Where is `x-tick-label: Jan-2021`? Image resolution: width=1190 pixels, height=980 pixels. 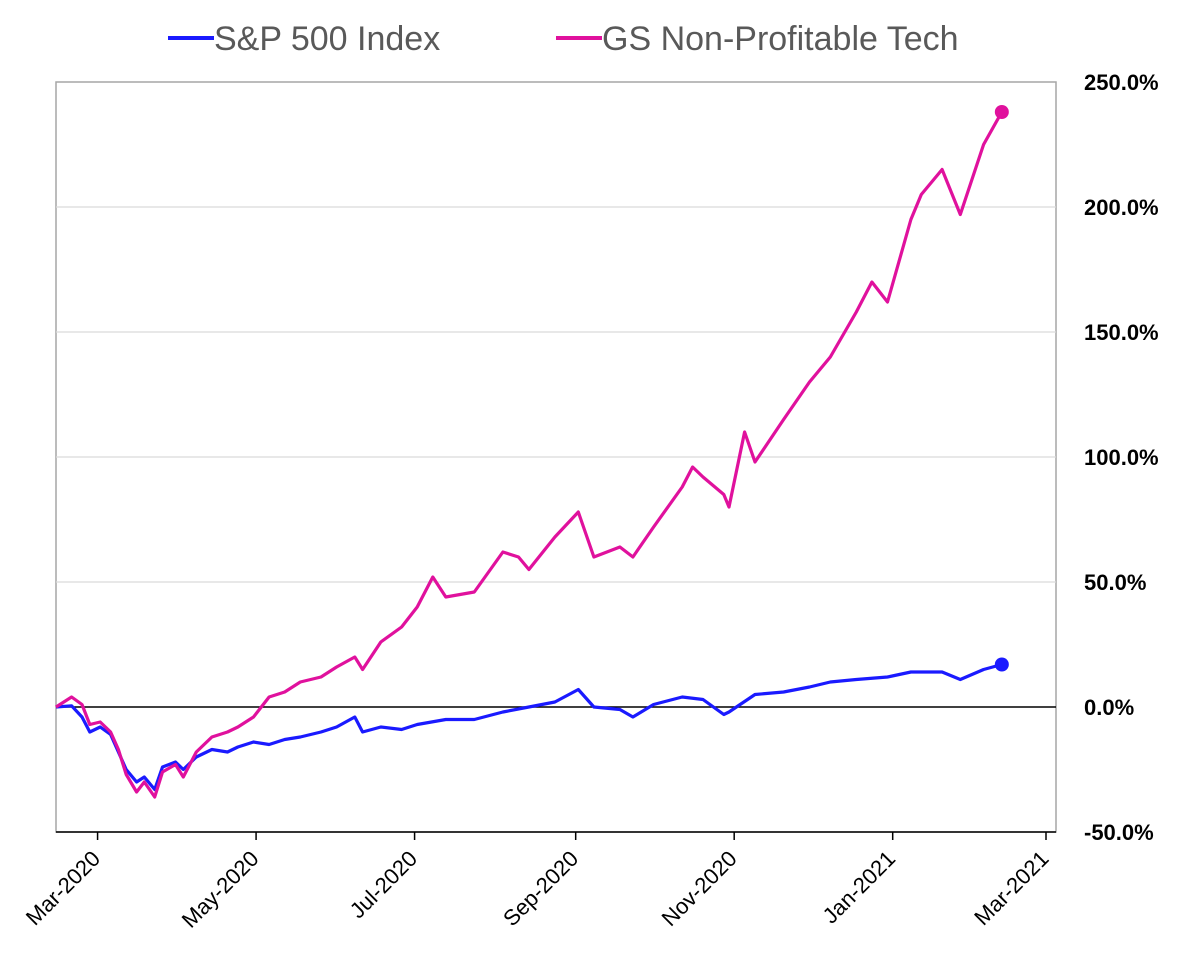 x-tick-label: Jan-2021 is located at coordinates (859, 887).